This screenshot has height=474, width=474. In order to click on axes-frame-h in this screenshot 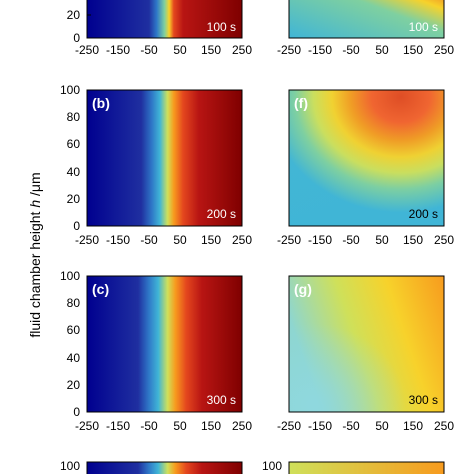, I will do `click(366, 467)`.